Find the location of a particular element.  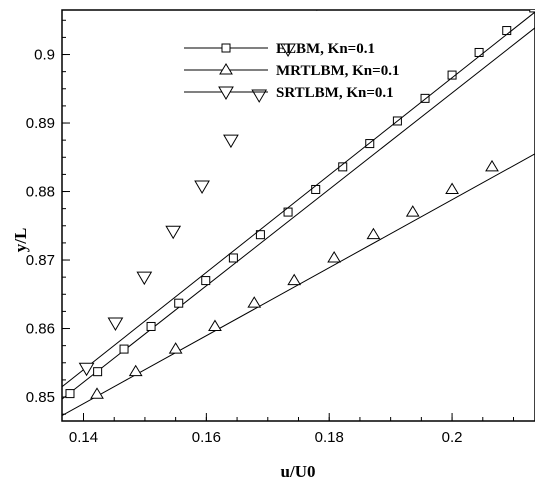

x-axis-title: u/U0 is located at coordinates (298, 471).